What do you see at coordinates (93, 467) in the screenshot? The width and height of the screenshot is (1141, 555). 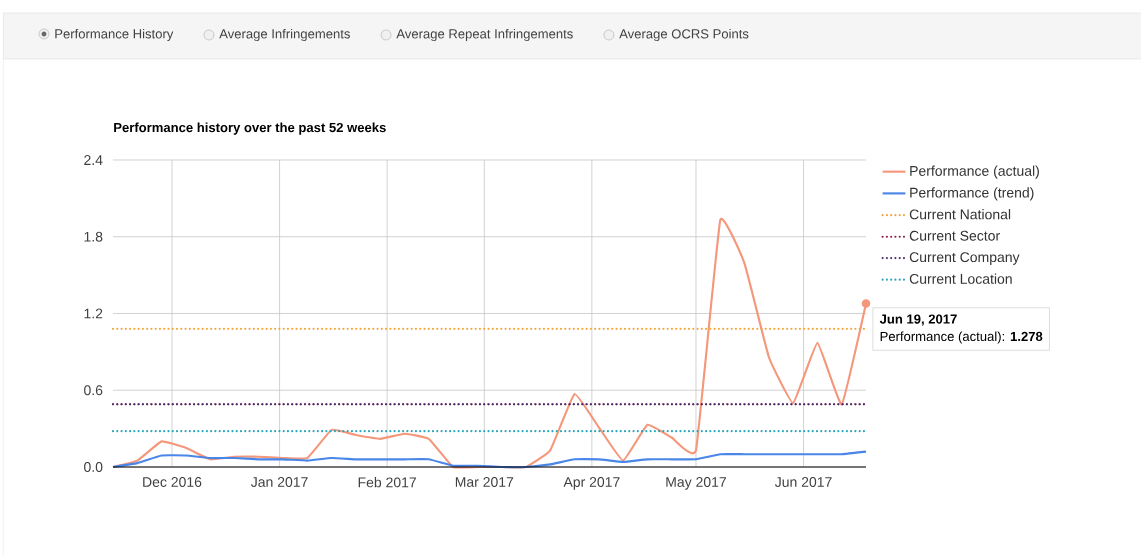 I see `y-tick-label: 0.0` at bounding box center [93, 467].